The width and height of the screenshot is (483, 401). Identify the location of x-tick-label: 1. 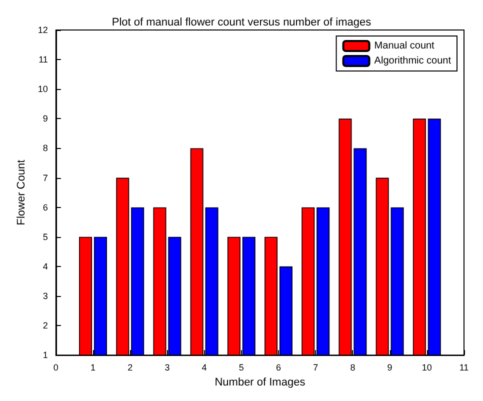
(93, 367).